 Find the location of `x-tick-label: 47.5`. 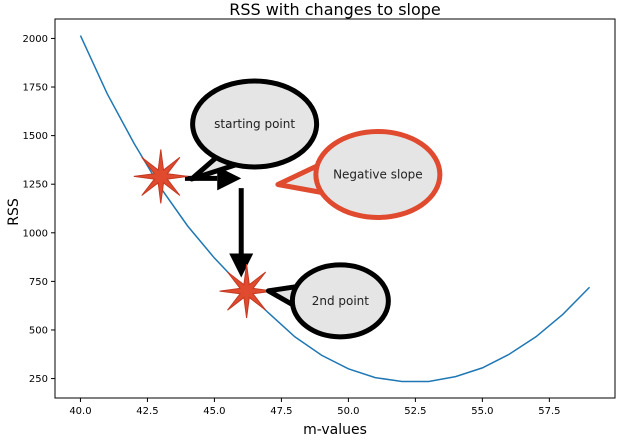

x-tick-label: 47.5 is located at coordinates (281, 411).